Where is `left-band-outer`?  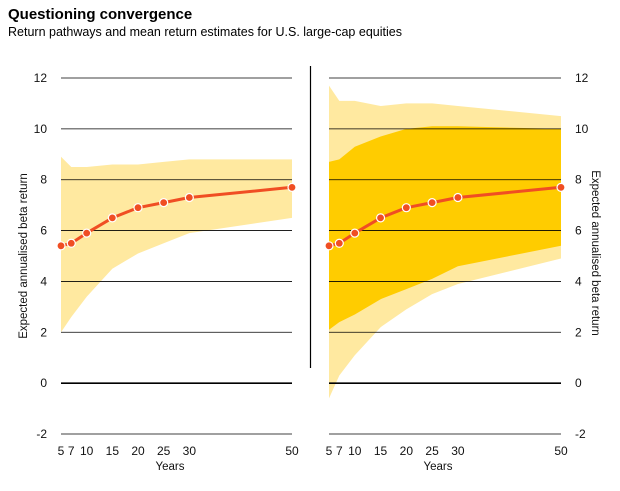 left-band-outer is located at coordinates (176, 244).